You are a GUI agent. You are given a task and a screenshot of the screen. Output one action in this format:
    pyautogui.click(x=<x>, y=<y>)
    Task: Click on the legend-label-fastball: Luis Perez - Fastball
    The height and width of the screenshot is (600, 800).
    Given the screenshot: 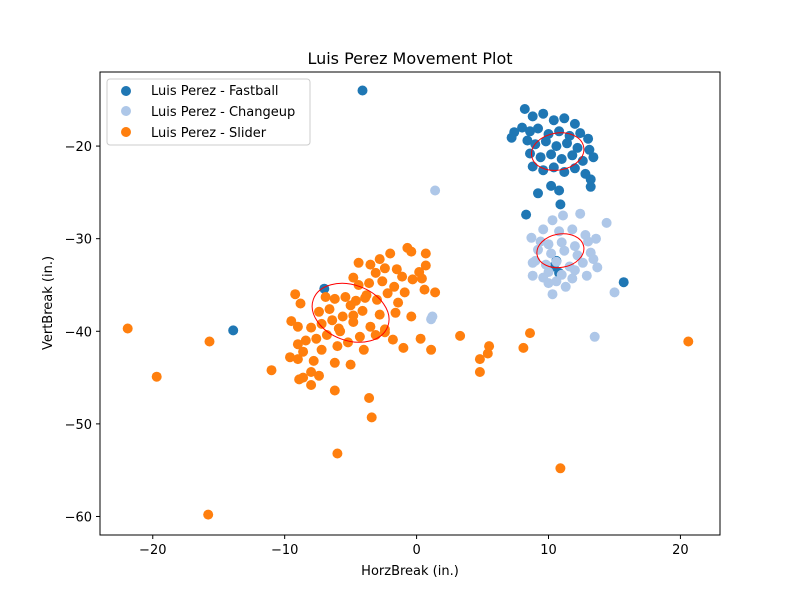 What is the action you would take?
    pyautogui.click(x=215, y=91)
    